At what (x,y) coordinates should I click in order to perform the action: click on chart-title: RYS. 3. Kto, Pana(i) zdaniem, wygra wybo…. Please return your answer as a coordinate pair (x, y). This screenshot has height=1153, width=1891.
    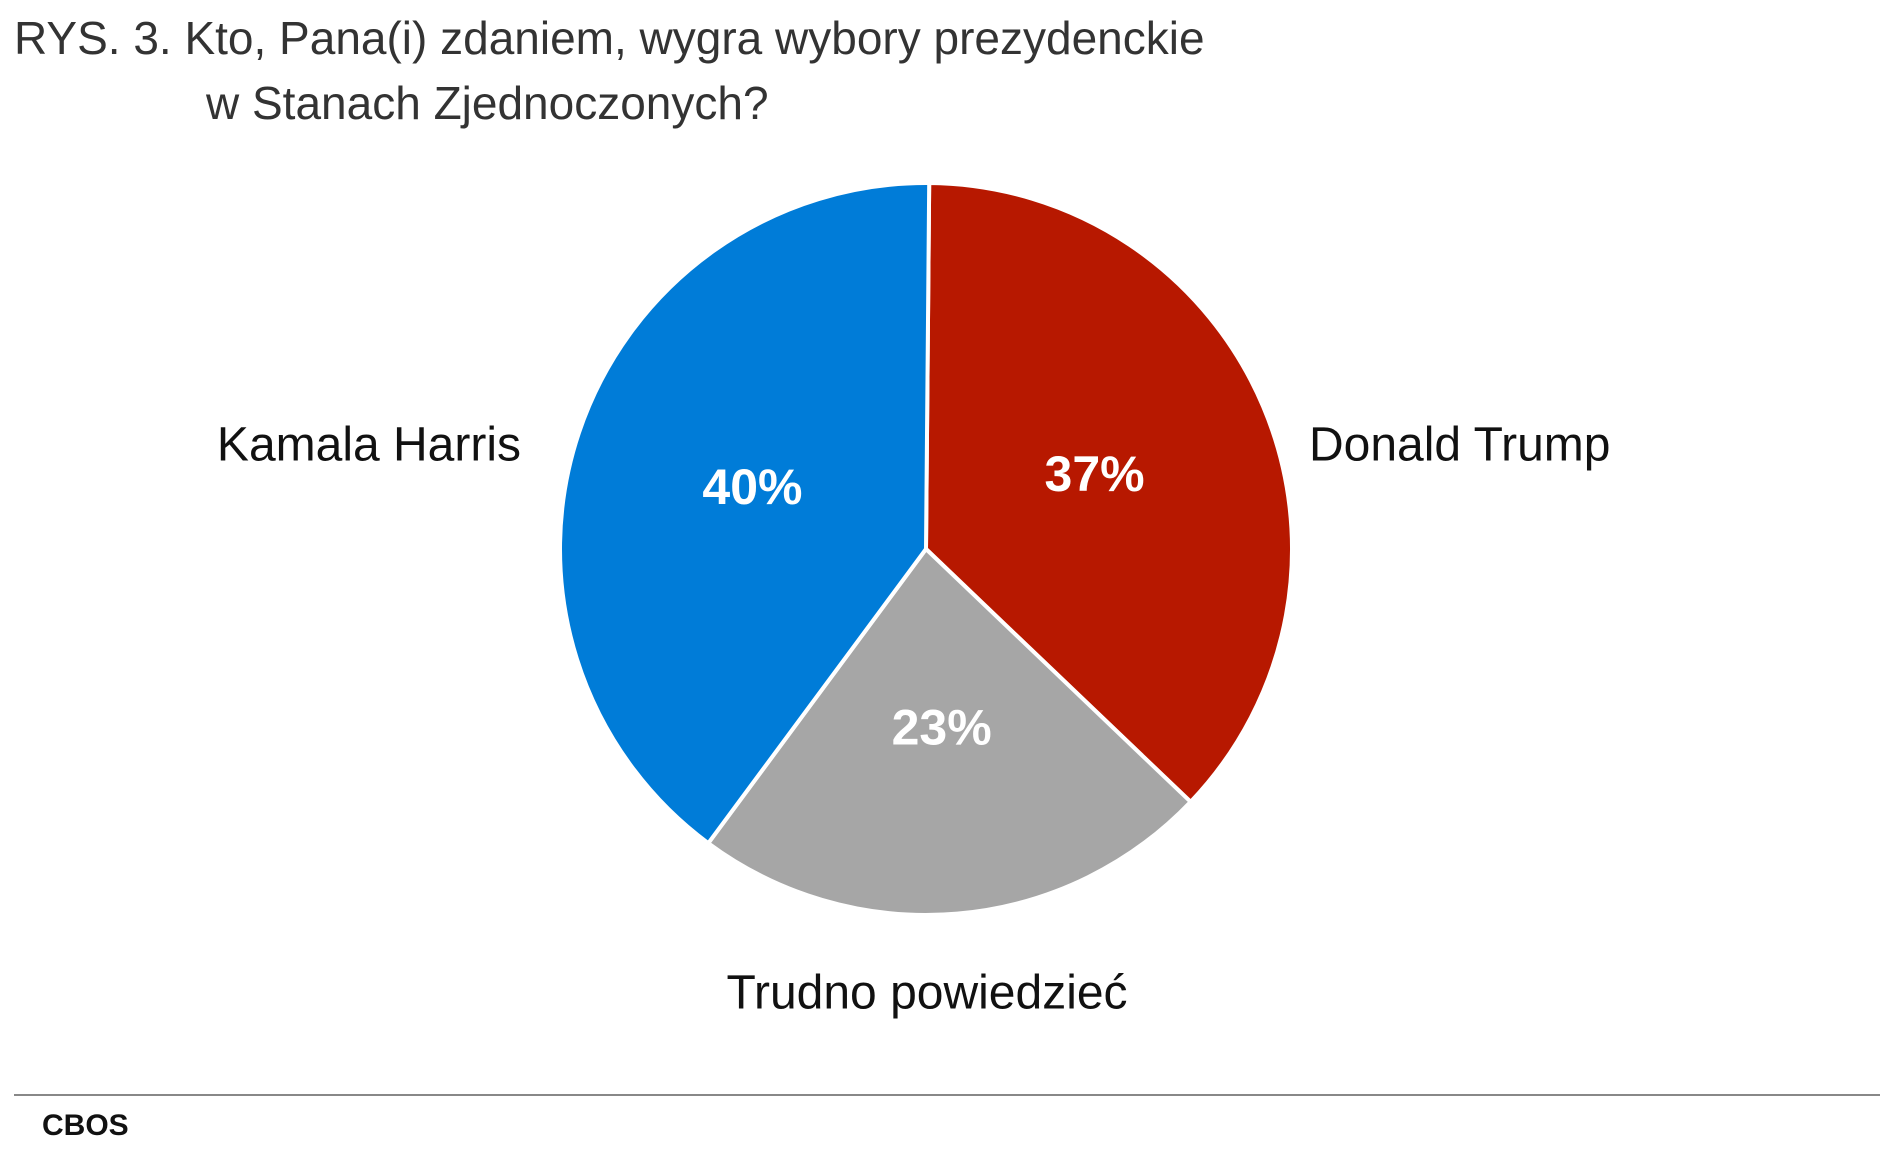
    Looking at the image, I should click on (609, 38).